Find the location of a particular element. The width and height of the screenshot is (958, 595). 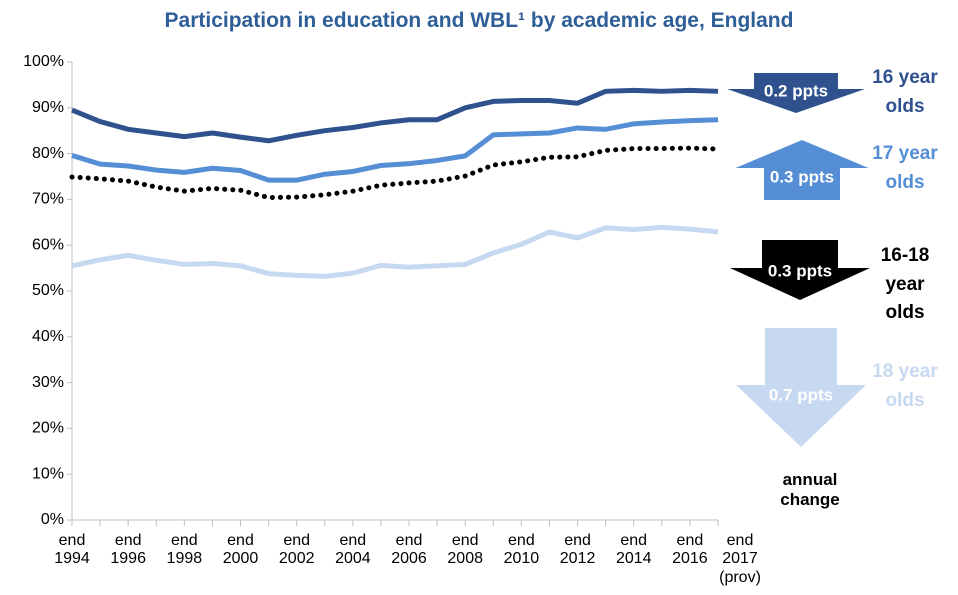

y-tick-label: 100% is located at coordinates (43, 61).